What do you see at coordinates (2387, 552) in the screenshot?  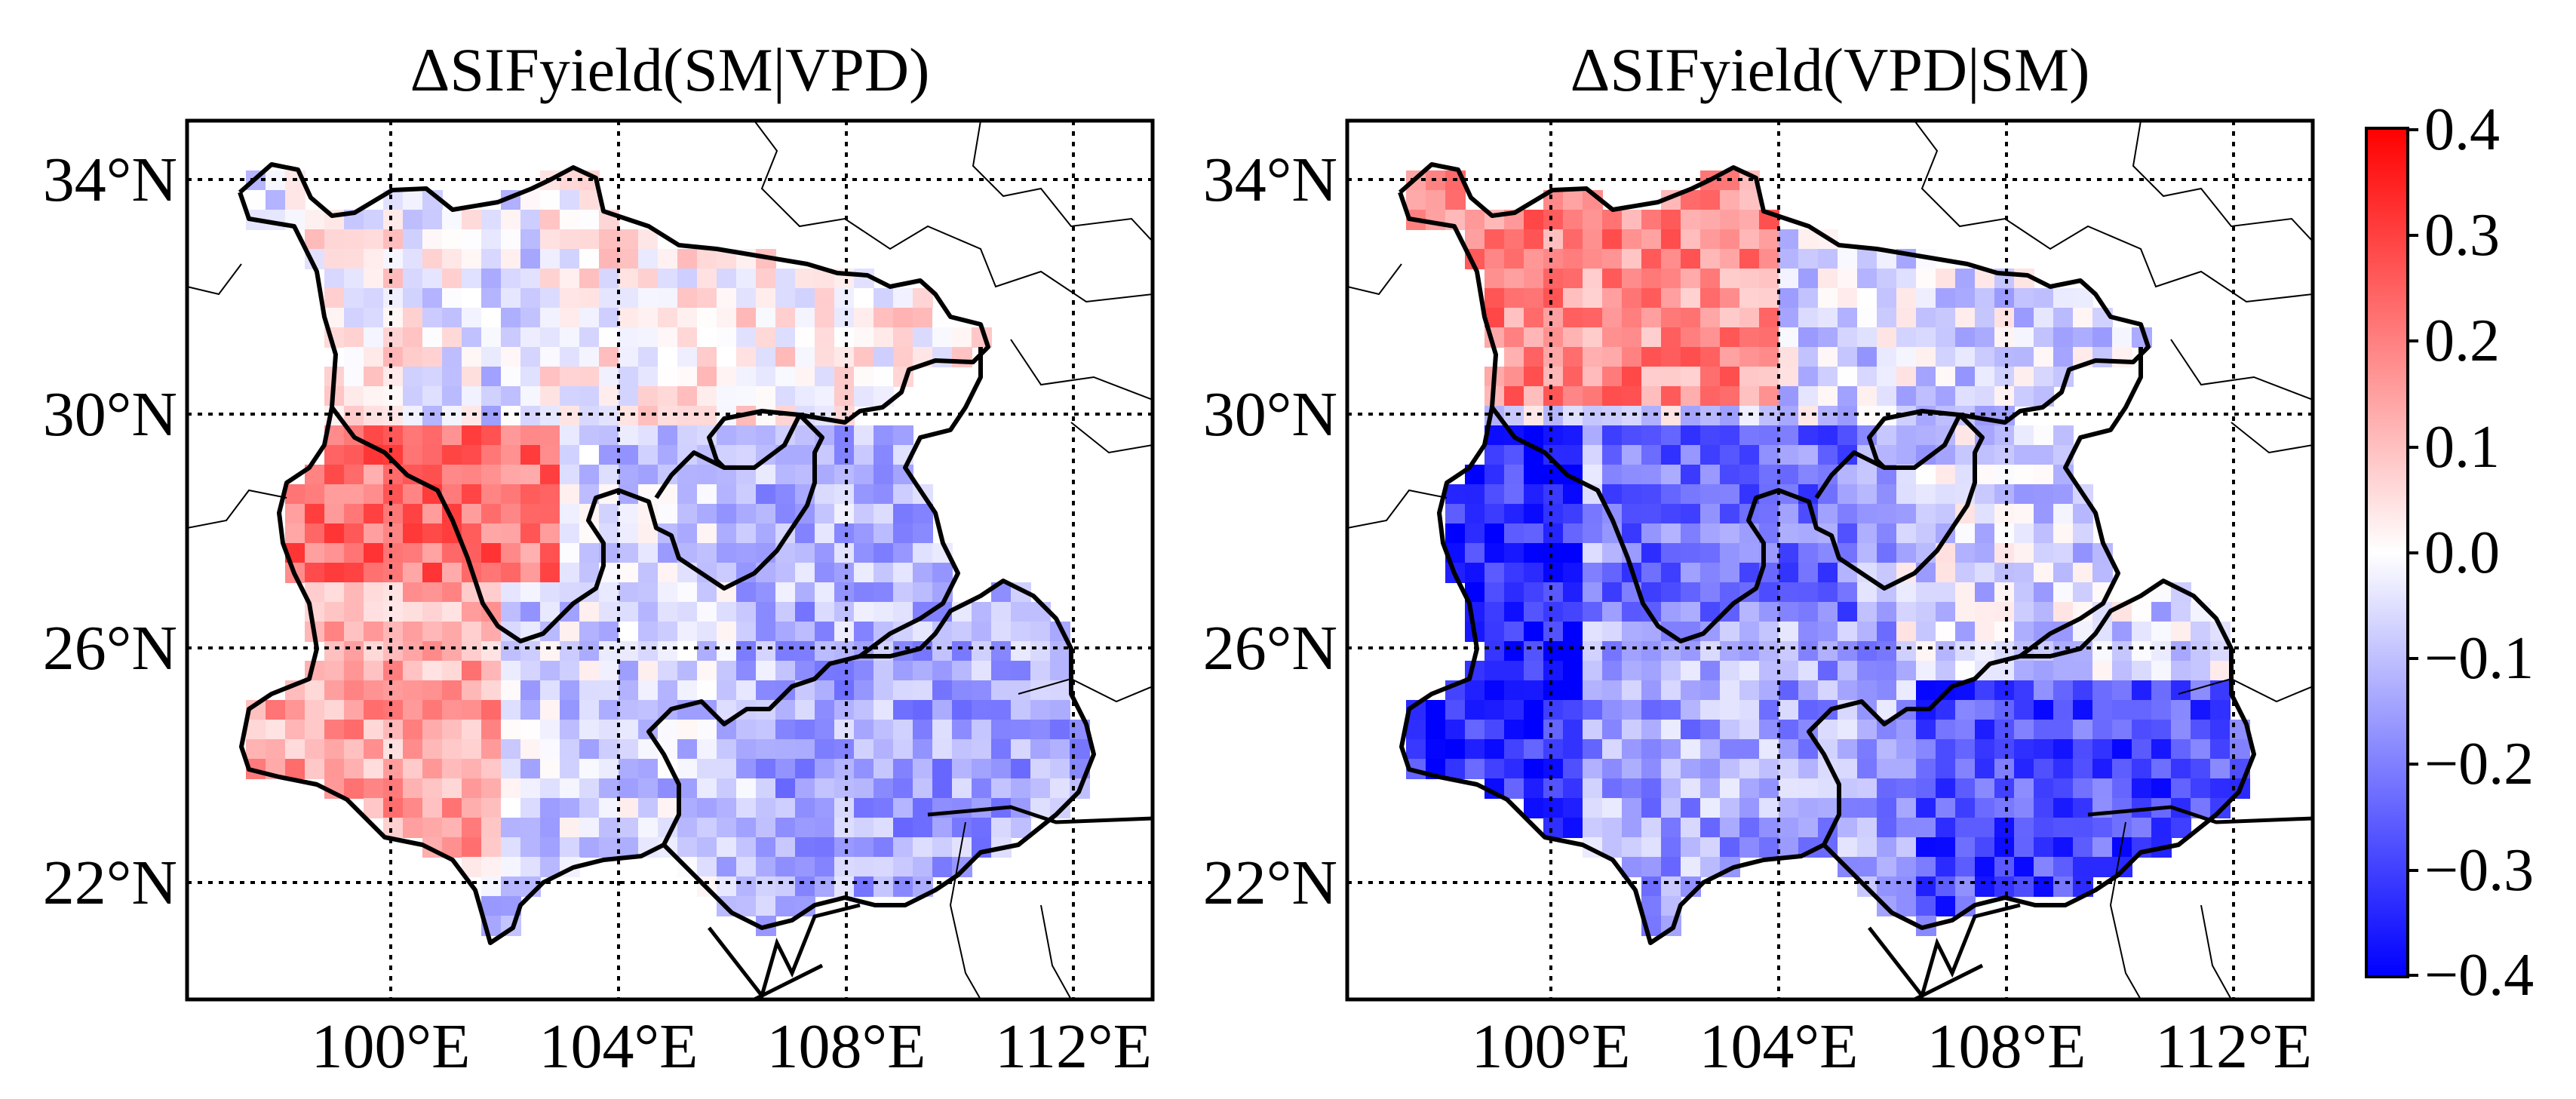 I see `colorbar-gradient` at bounding box center [2387, 552].